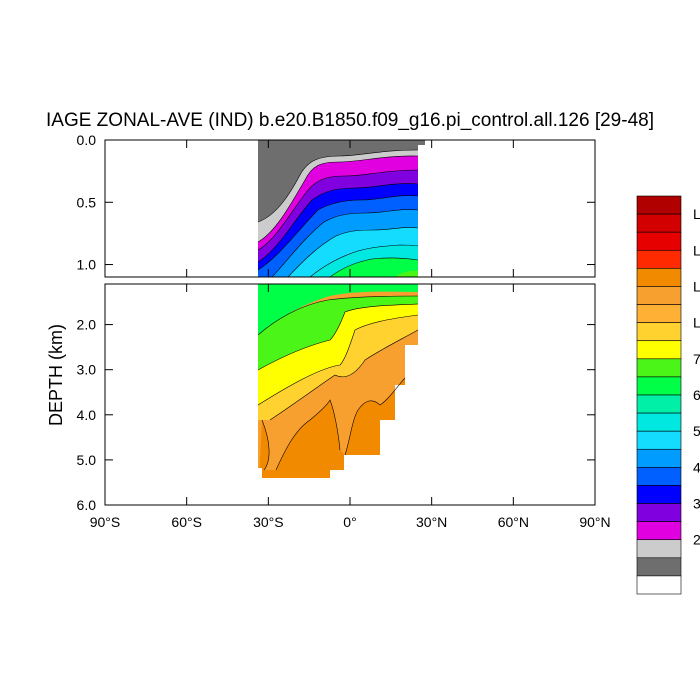 This screenshot has width=700, height=700. I want to click on x-tick-label: 30°N, so click(431, 522).